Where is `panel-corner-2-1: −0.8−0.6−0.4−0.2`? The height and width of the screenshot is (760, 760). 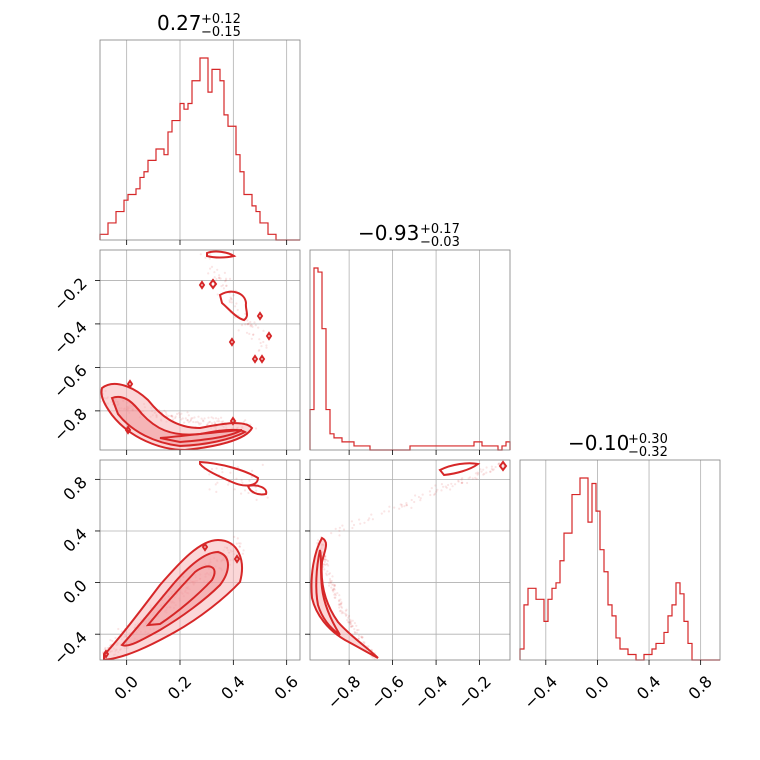 panel-corner-2-1: −0.8−0.6−0.4−0.2 is located at coordinates (175, 352).